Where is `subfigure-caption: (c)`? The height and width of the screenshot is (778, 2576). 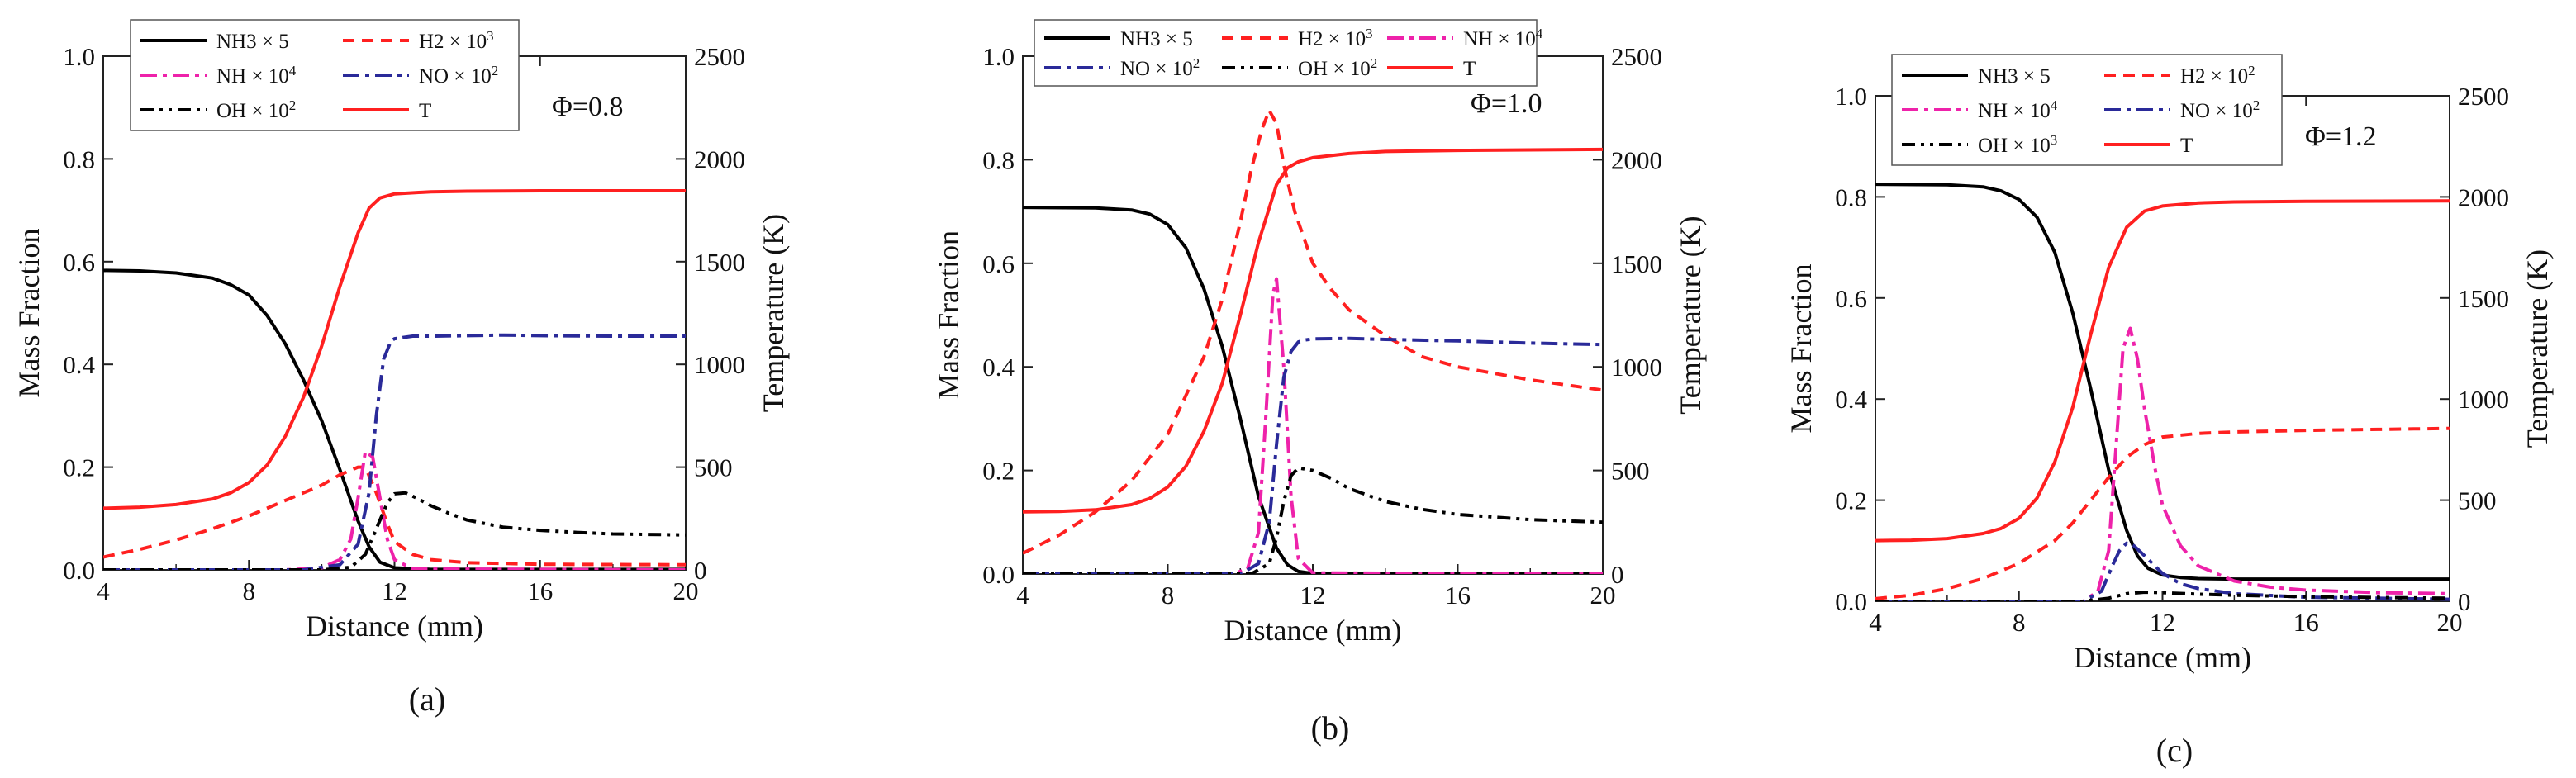
subfigure-caption: (c) is located at coordinates (2174, 750).